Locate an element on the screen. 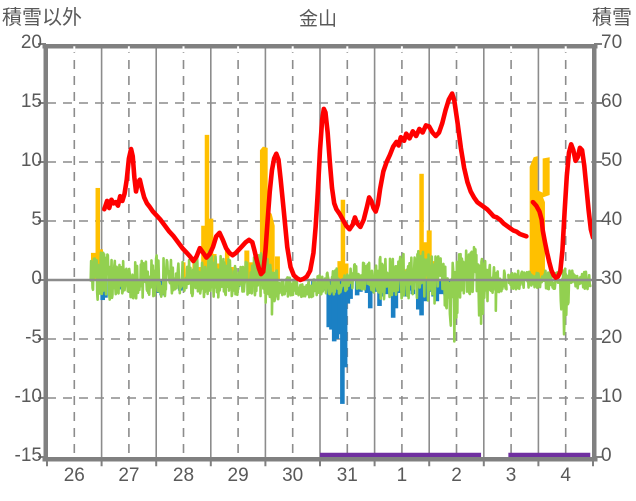 The height and width of the screenshot is (501, 636). y-axis-left-tick: -5 is located at coordinates (33, 337).